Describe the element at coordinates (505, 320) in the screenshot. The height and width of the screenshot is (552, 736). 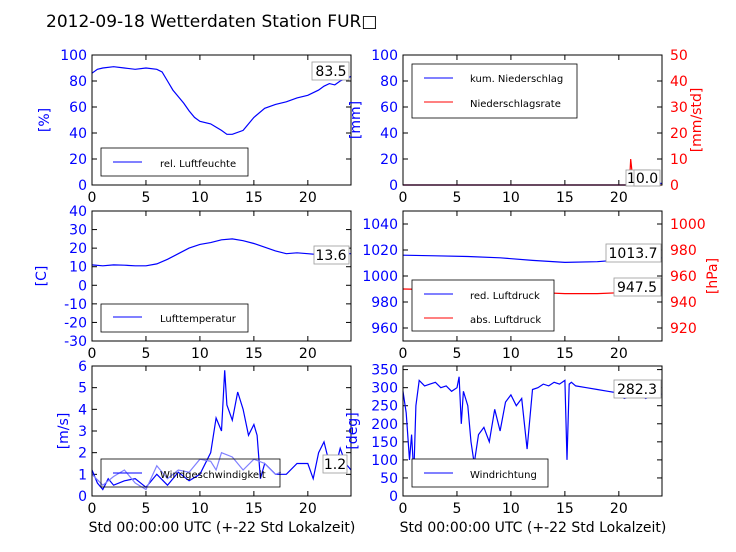
I see `legend-label: abs. Luftdruck` at that location.